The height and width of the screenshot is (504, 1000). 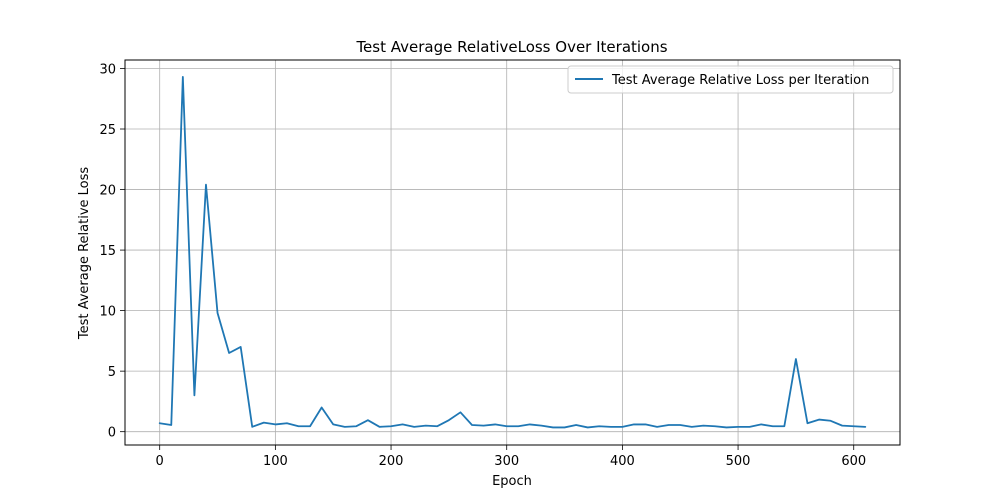 What do you see at coordinates (107, 312) in the screenshot?
I see `y-tick-label: 10` at bounding box center [107, 312].